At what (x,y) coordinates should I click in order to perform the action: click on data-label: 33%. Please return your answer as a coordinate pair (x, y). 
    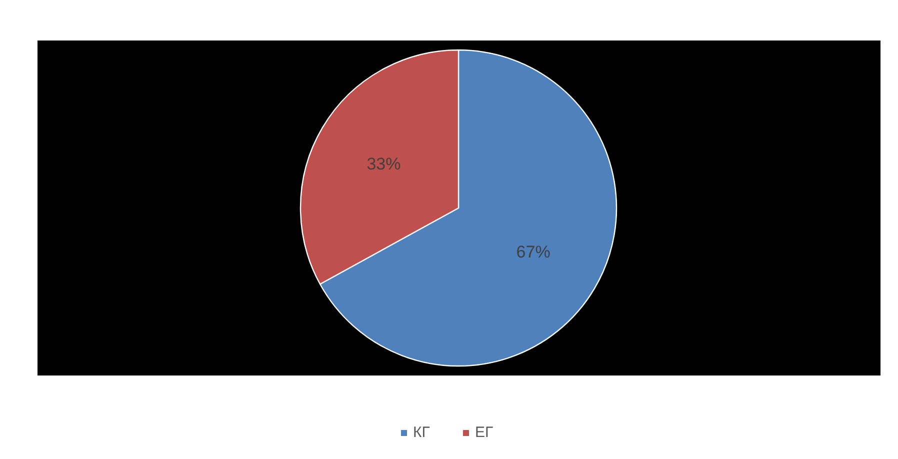
    Looking at the image, I should click on (383, 164).